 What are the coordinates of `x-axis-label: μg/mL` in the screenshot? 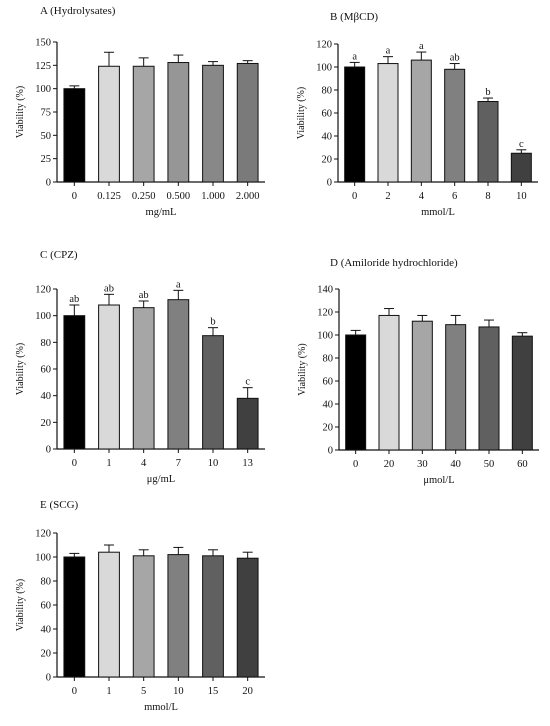 It's located at (161, 479).